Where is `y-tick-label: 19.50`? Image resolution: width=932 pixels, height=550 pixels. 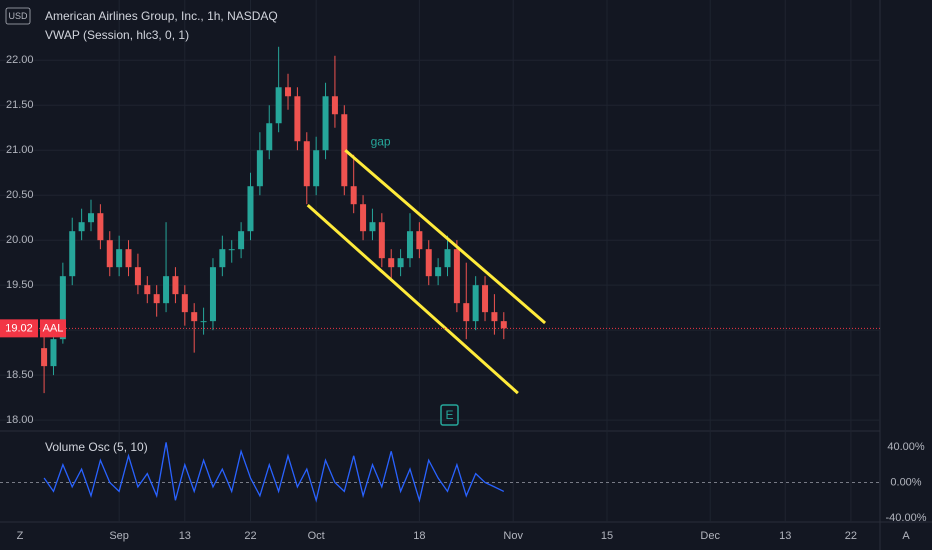 y-tick-label: 19.50 is located at coordinates (20, 285).